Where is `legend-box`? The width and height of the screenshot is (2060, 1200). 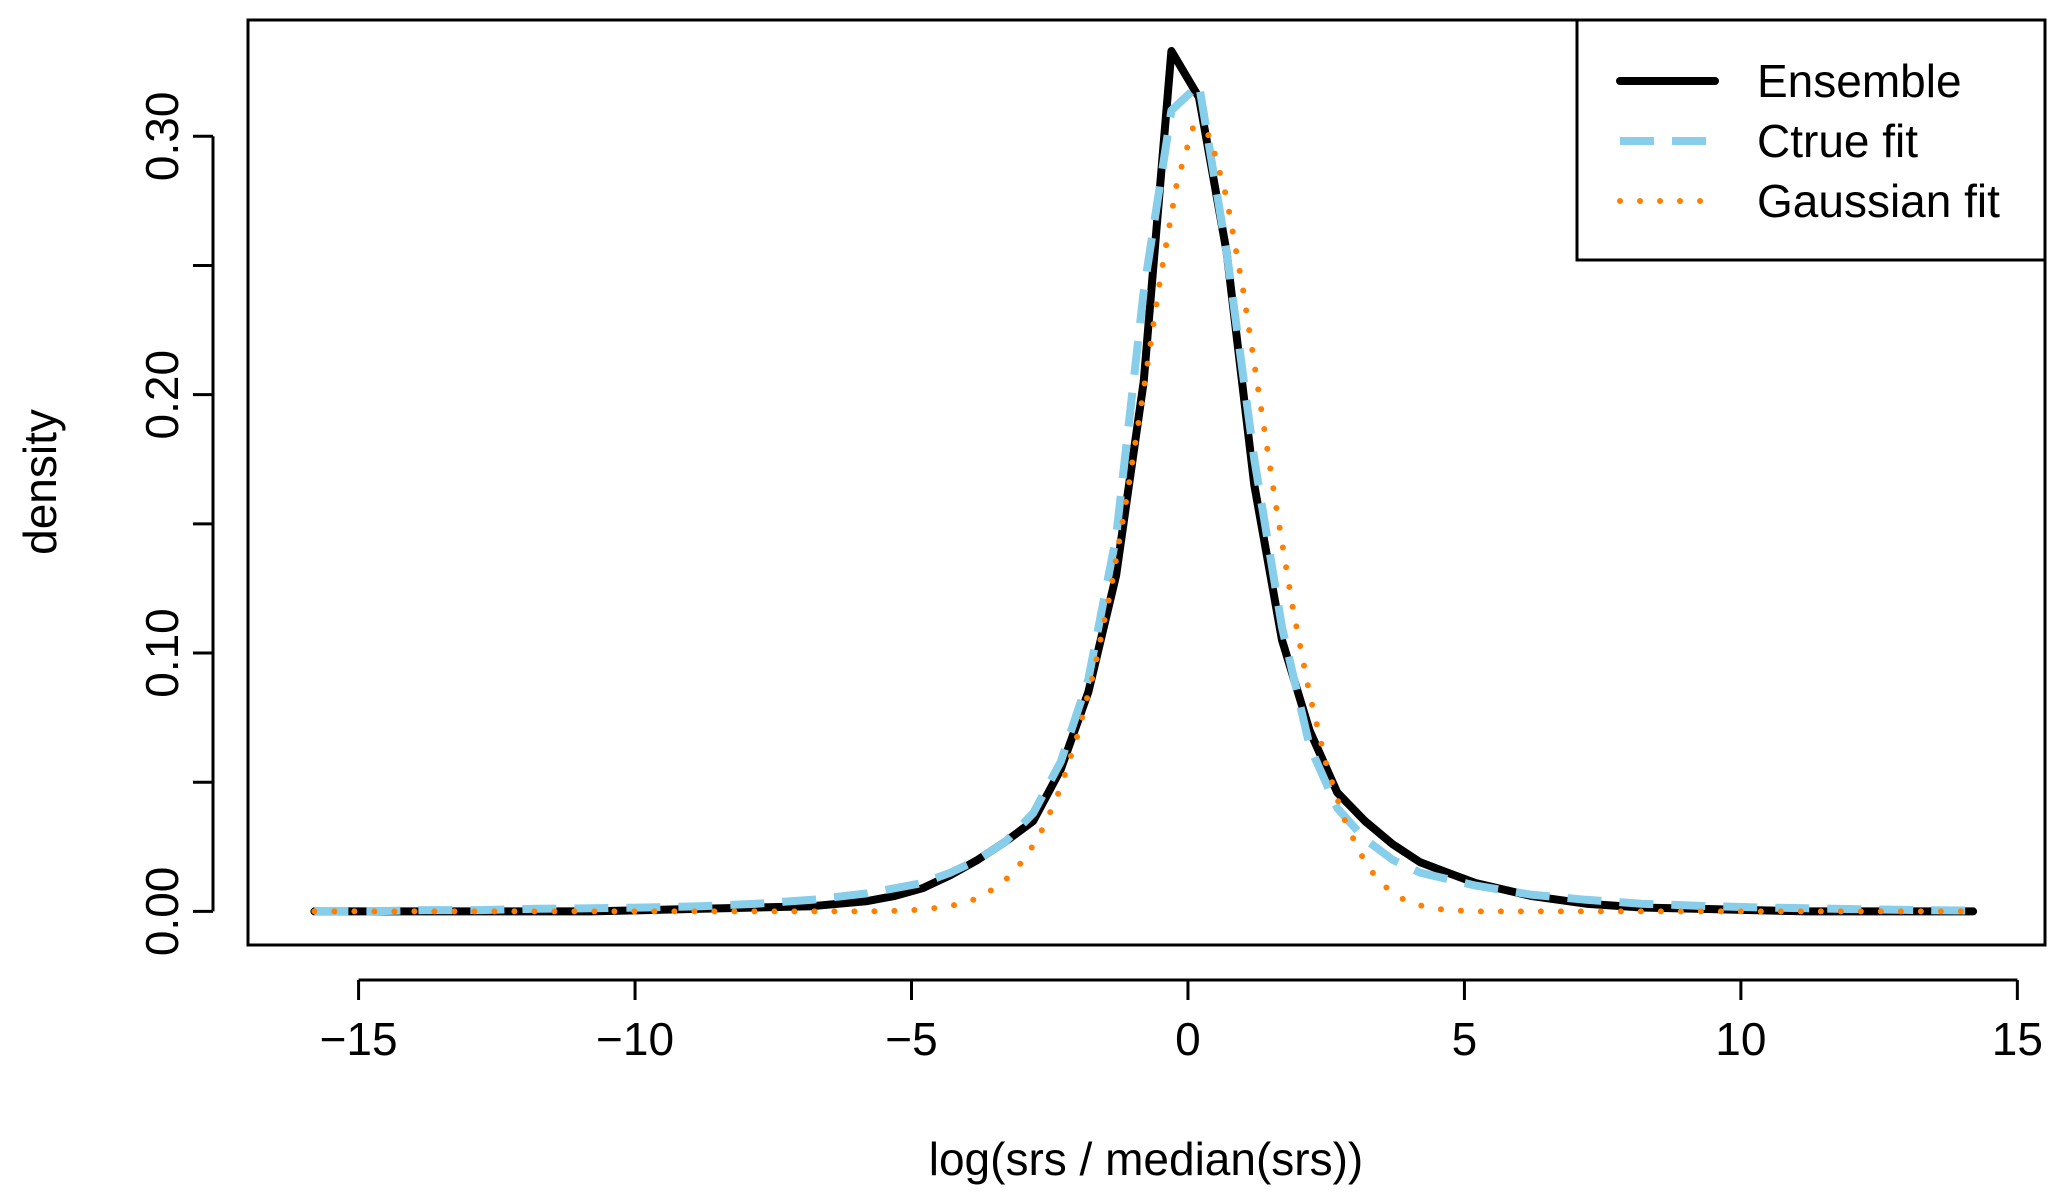
legend-box is located at coordinates (1811, 140).